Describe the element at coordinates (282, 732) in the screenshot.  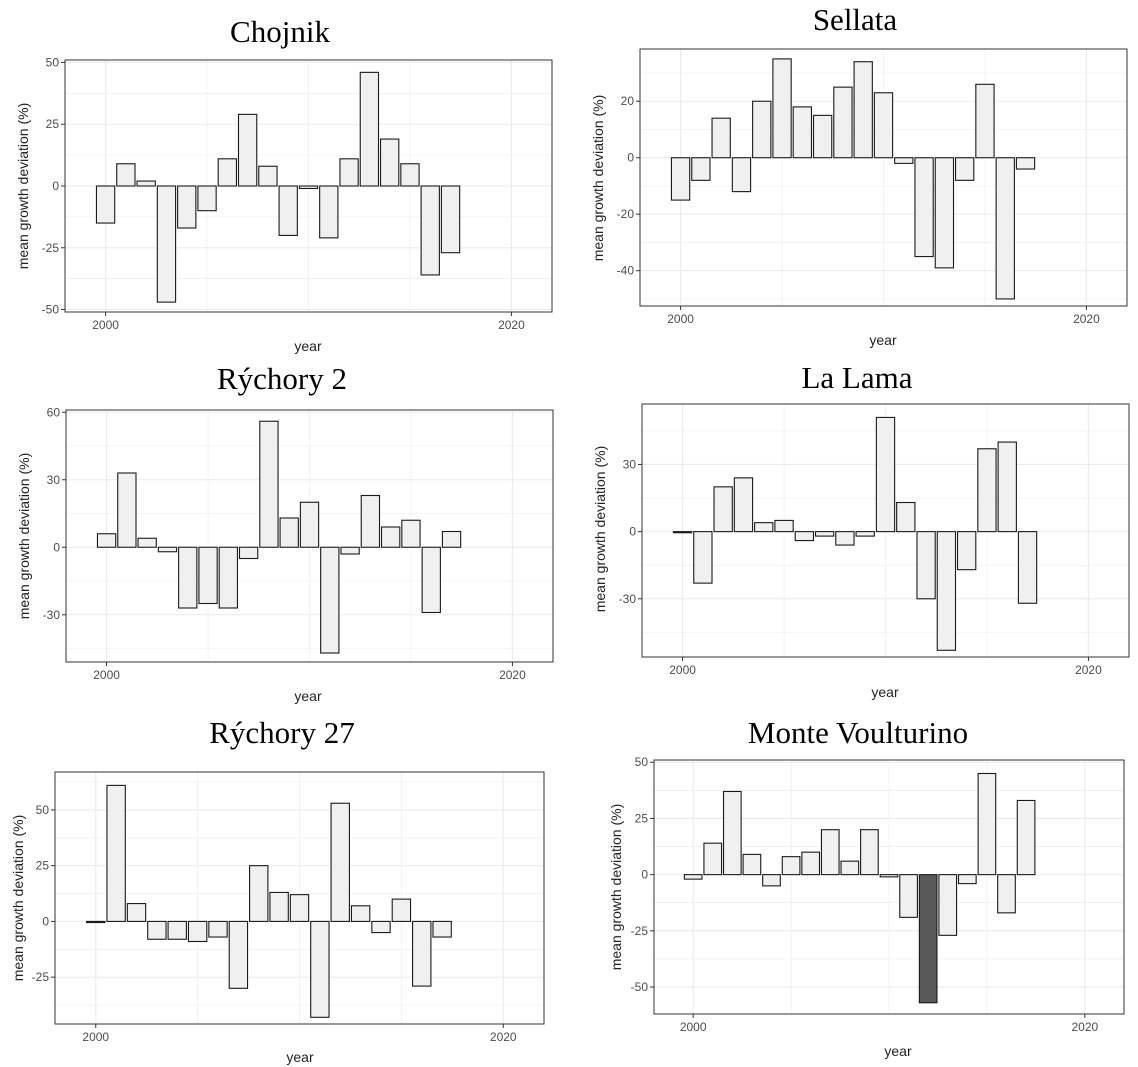
I see `chart-title: Rýchory 27` at that location.